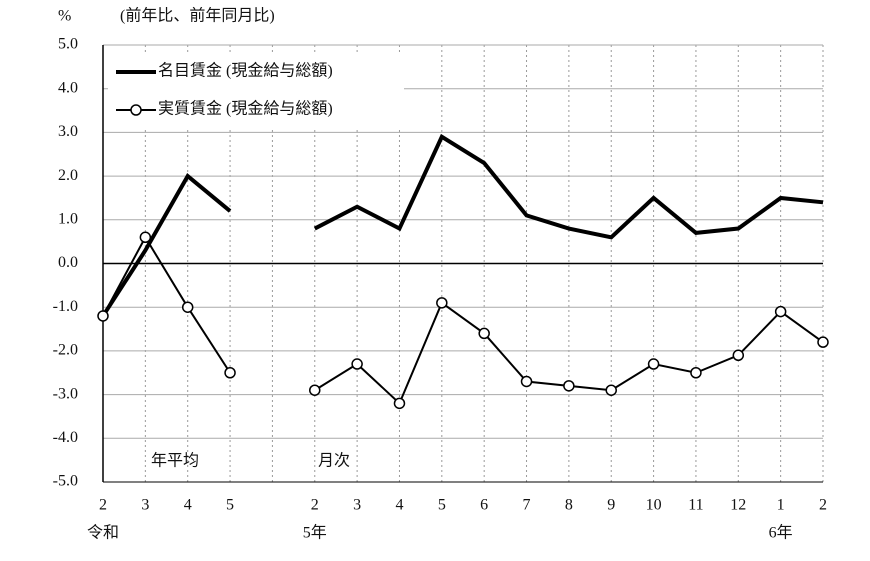  I want to click on era-label: 6年, so click(781, 533).